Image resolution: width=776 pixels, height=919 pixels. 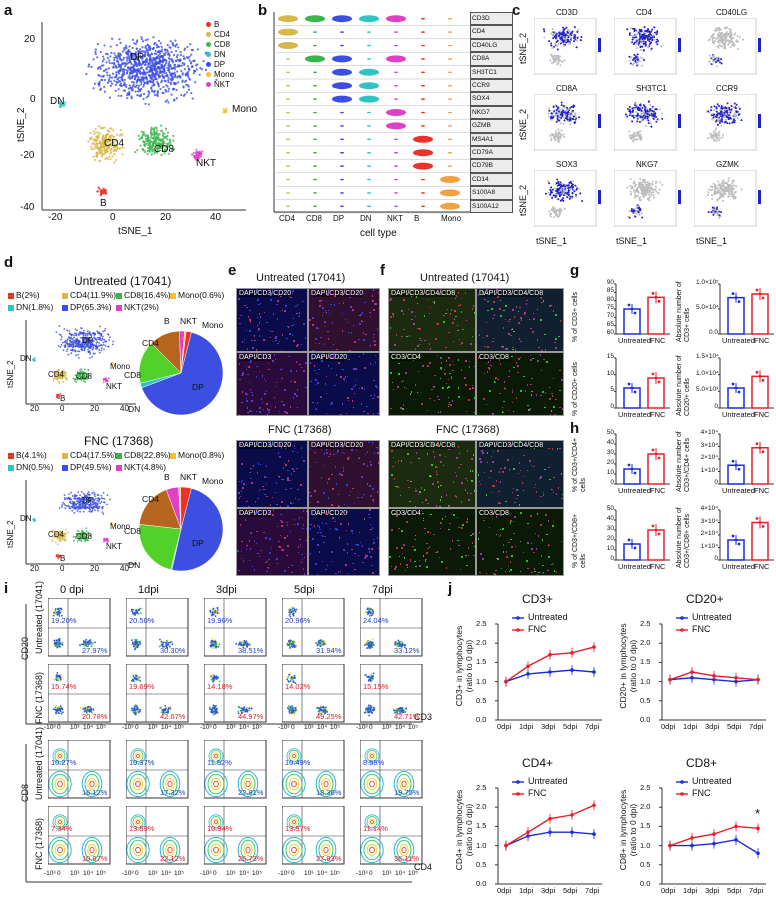 I want to click on violin-gene-ms4a1: MS4A1, so click(x=491, y=139).